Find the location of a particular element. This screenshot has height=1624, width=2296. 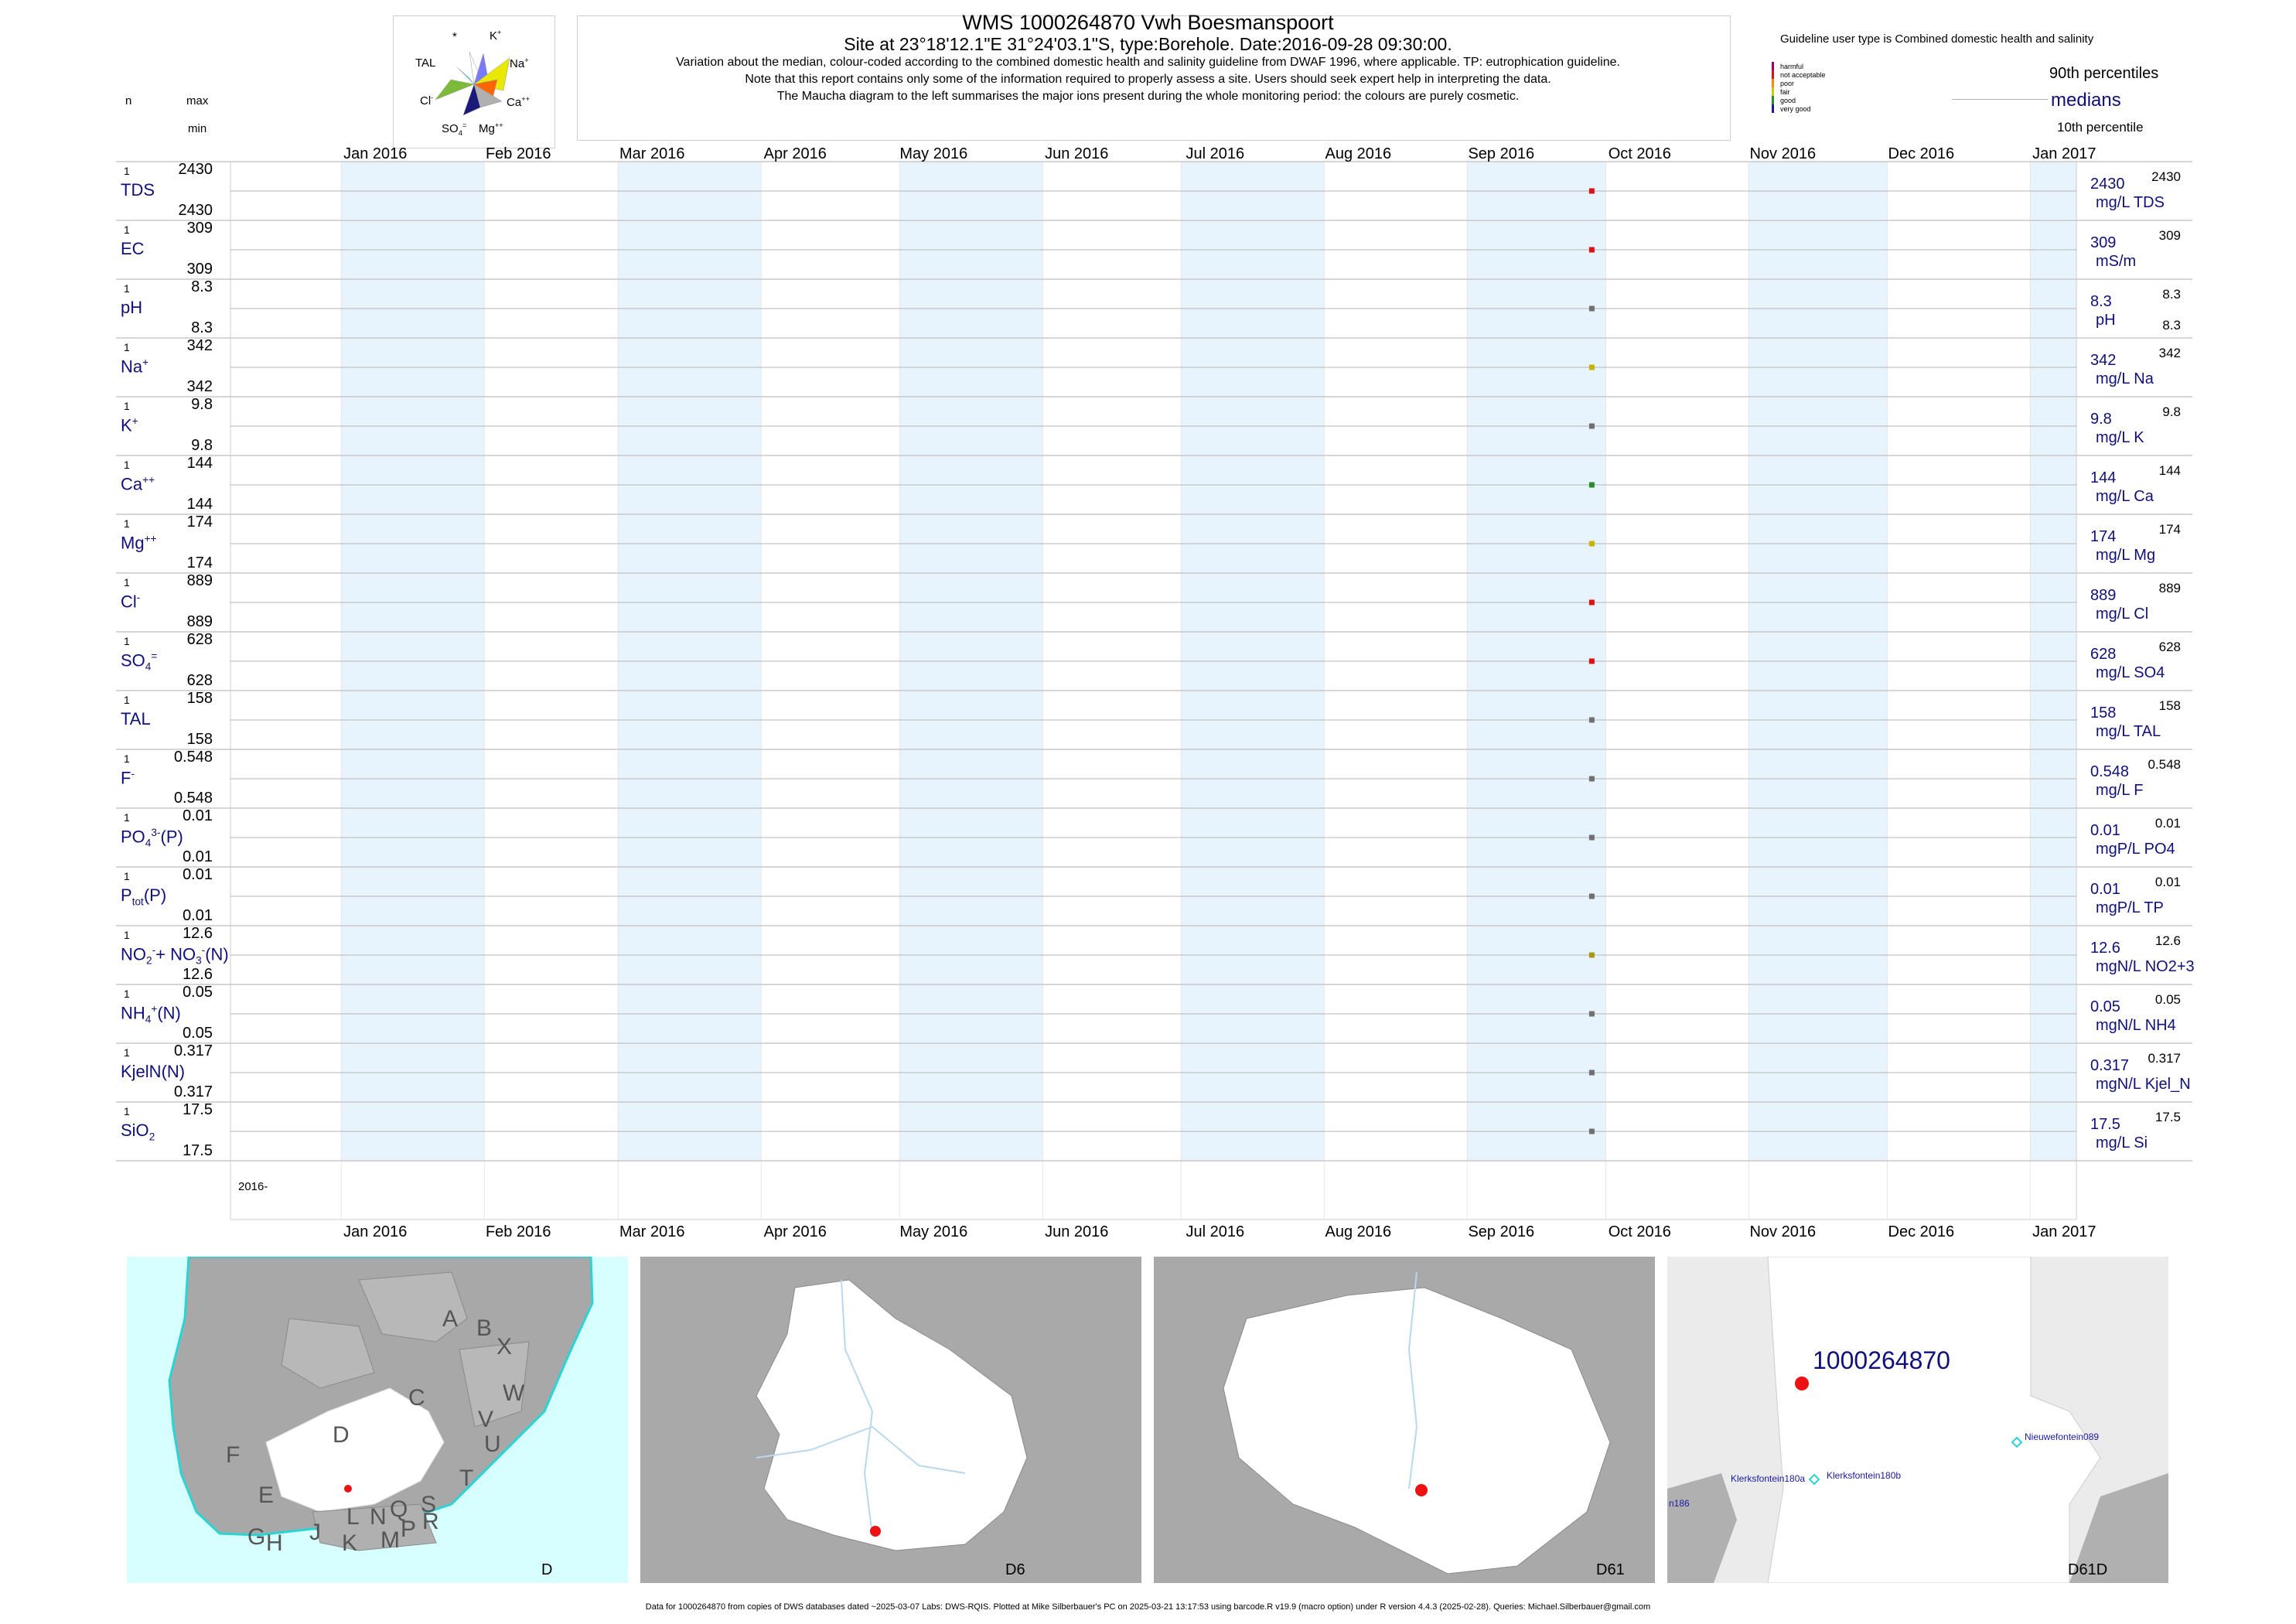

unit-label: mg/L Si is located at coordinates (2122, 1142).